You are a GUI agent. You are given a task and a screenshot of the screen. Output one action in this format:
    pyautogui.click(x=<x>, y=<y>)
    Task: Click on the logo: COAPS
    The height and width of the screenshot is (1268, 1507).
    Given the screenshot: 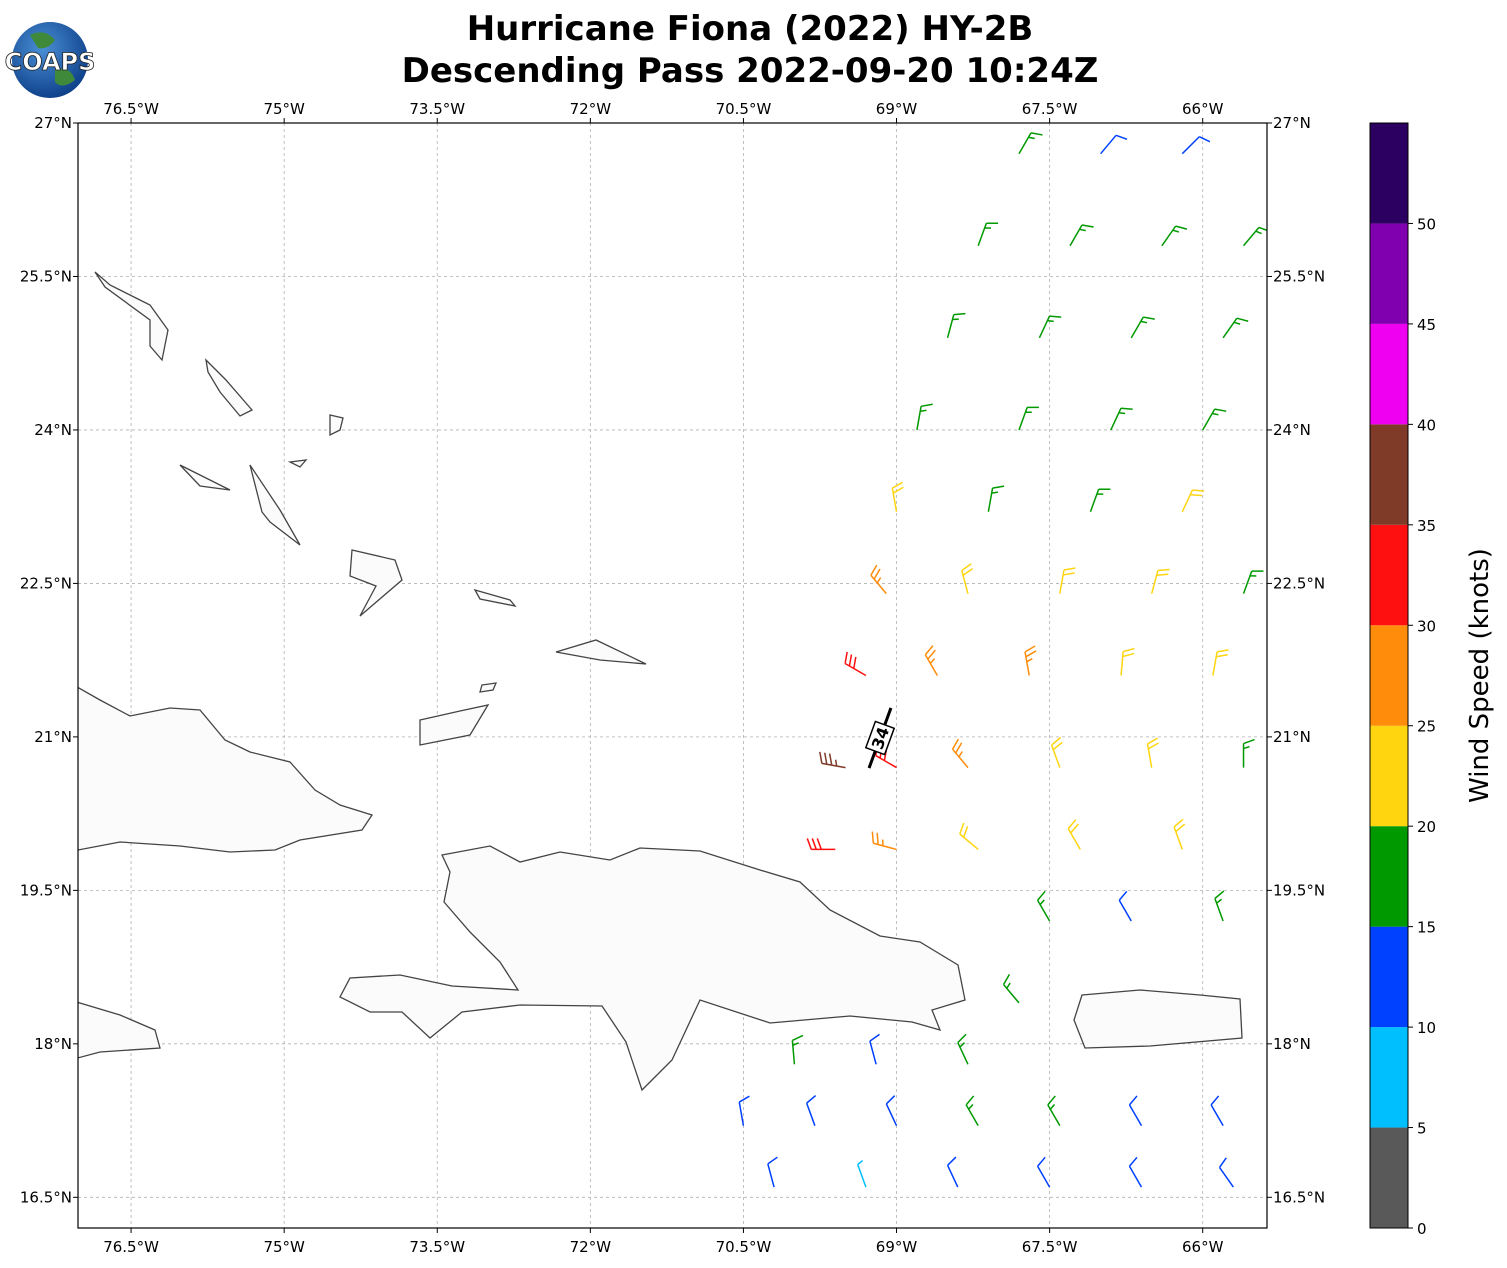 What is the action you would take?
    pyautogui.click(x=50, y=60)
    